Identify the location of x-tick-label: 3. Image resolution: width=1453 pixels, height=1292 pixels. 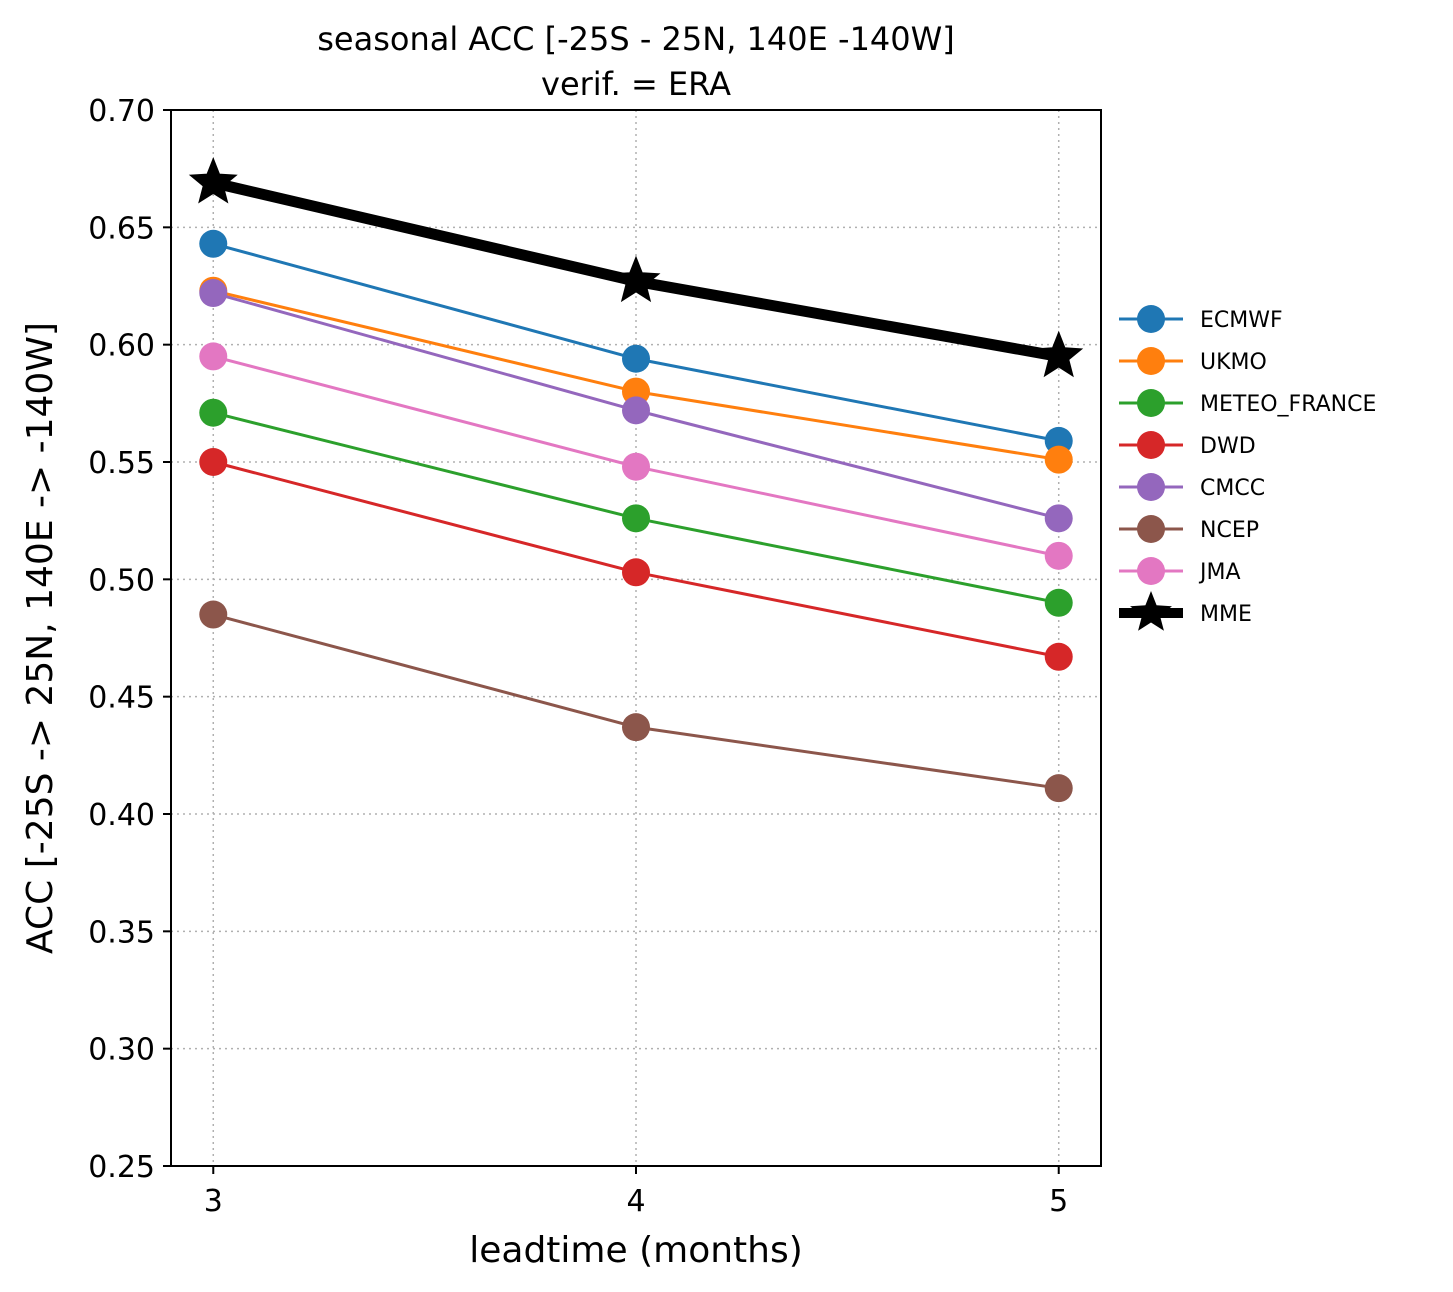
(213, 1201).